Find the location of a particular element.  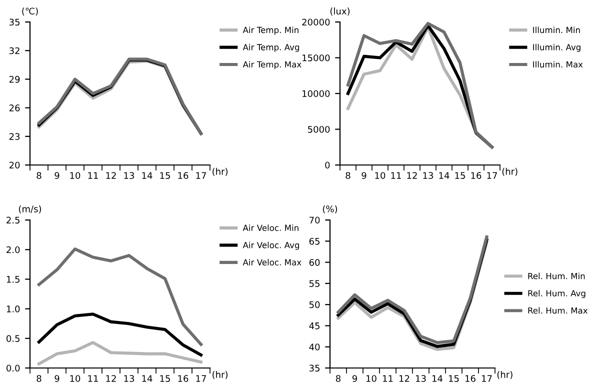

legend-label: Illumin. Min is located at coordinates (556, 30).